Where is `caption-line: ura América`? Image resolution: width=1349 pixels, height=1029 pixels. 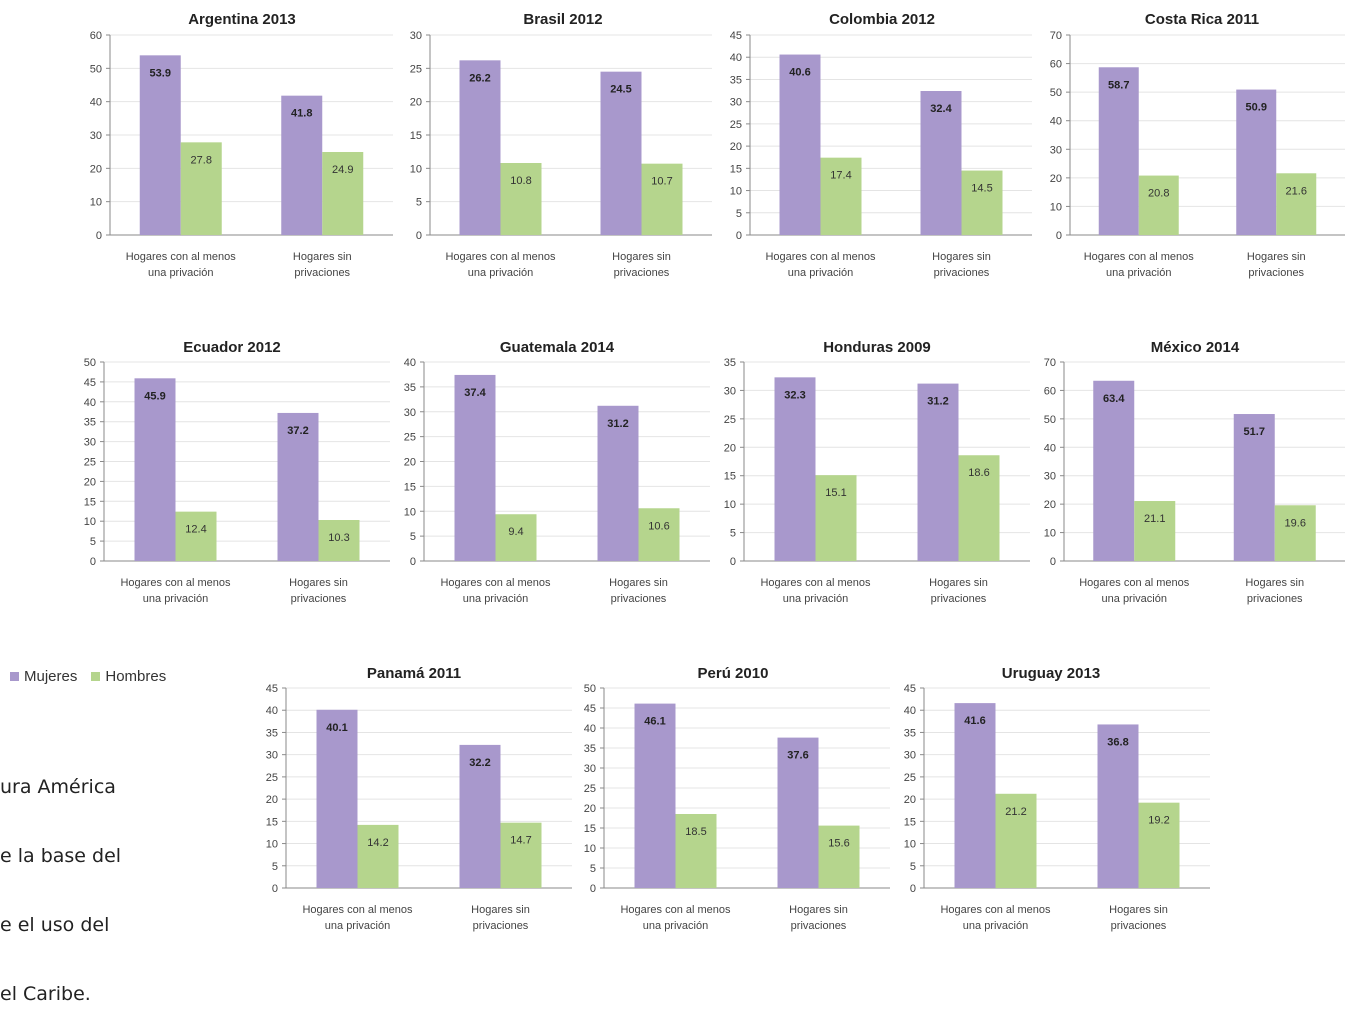
caption-line: ura América is located at coordinates (58, 787).